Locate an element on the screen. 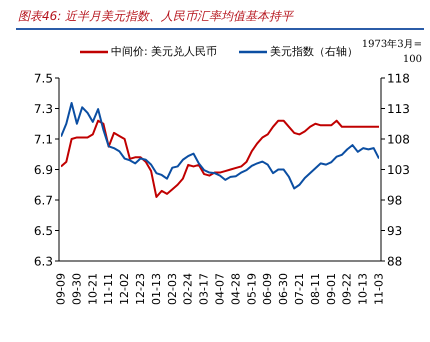 The width and height of the screenshot is (430, 342). x-tick-label: 02-03 is located at coordinates (172, 289).